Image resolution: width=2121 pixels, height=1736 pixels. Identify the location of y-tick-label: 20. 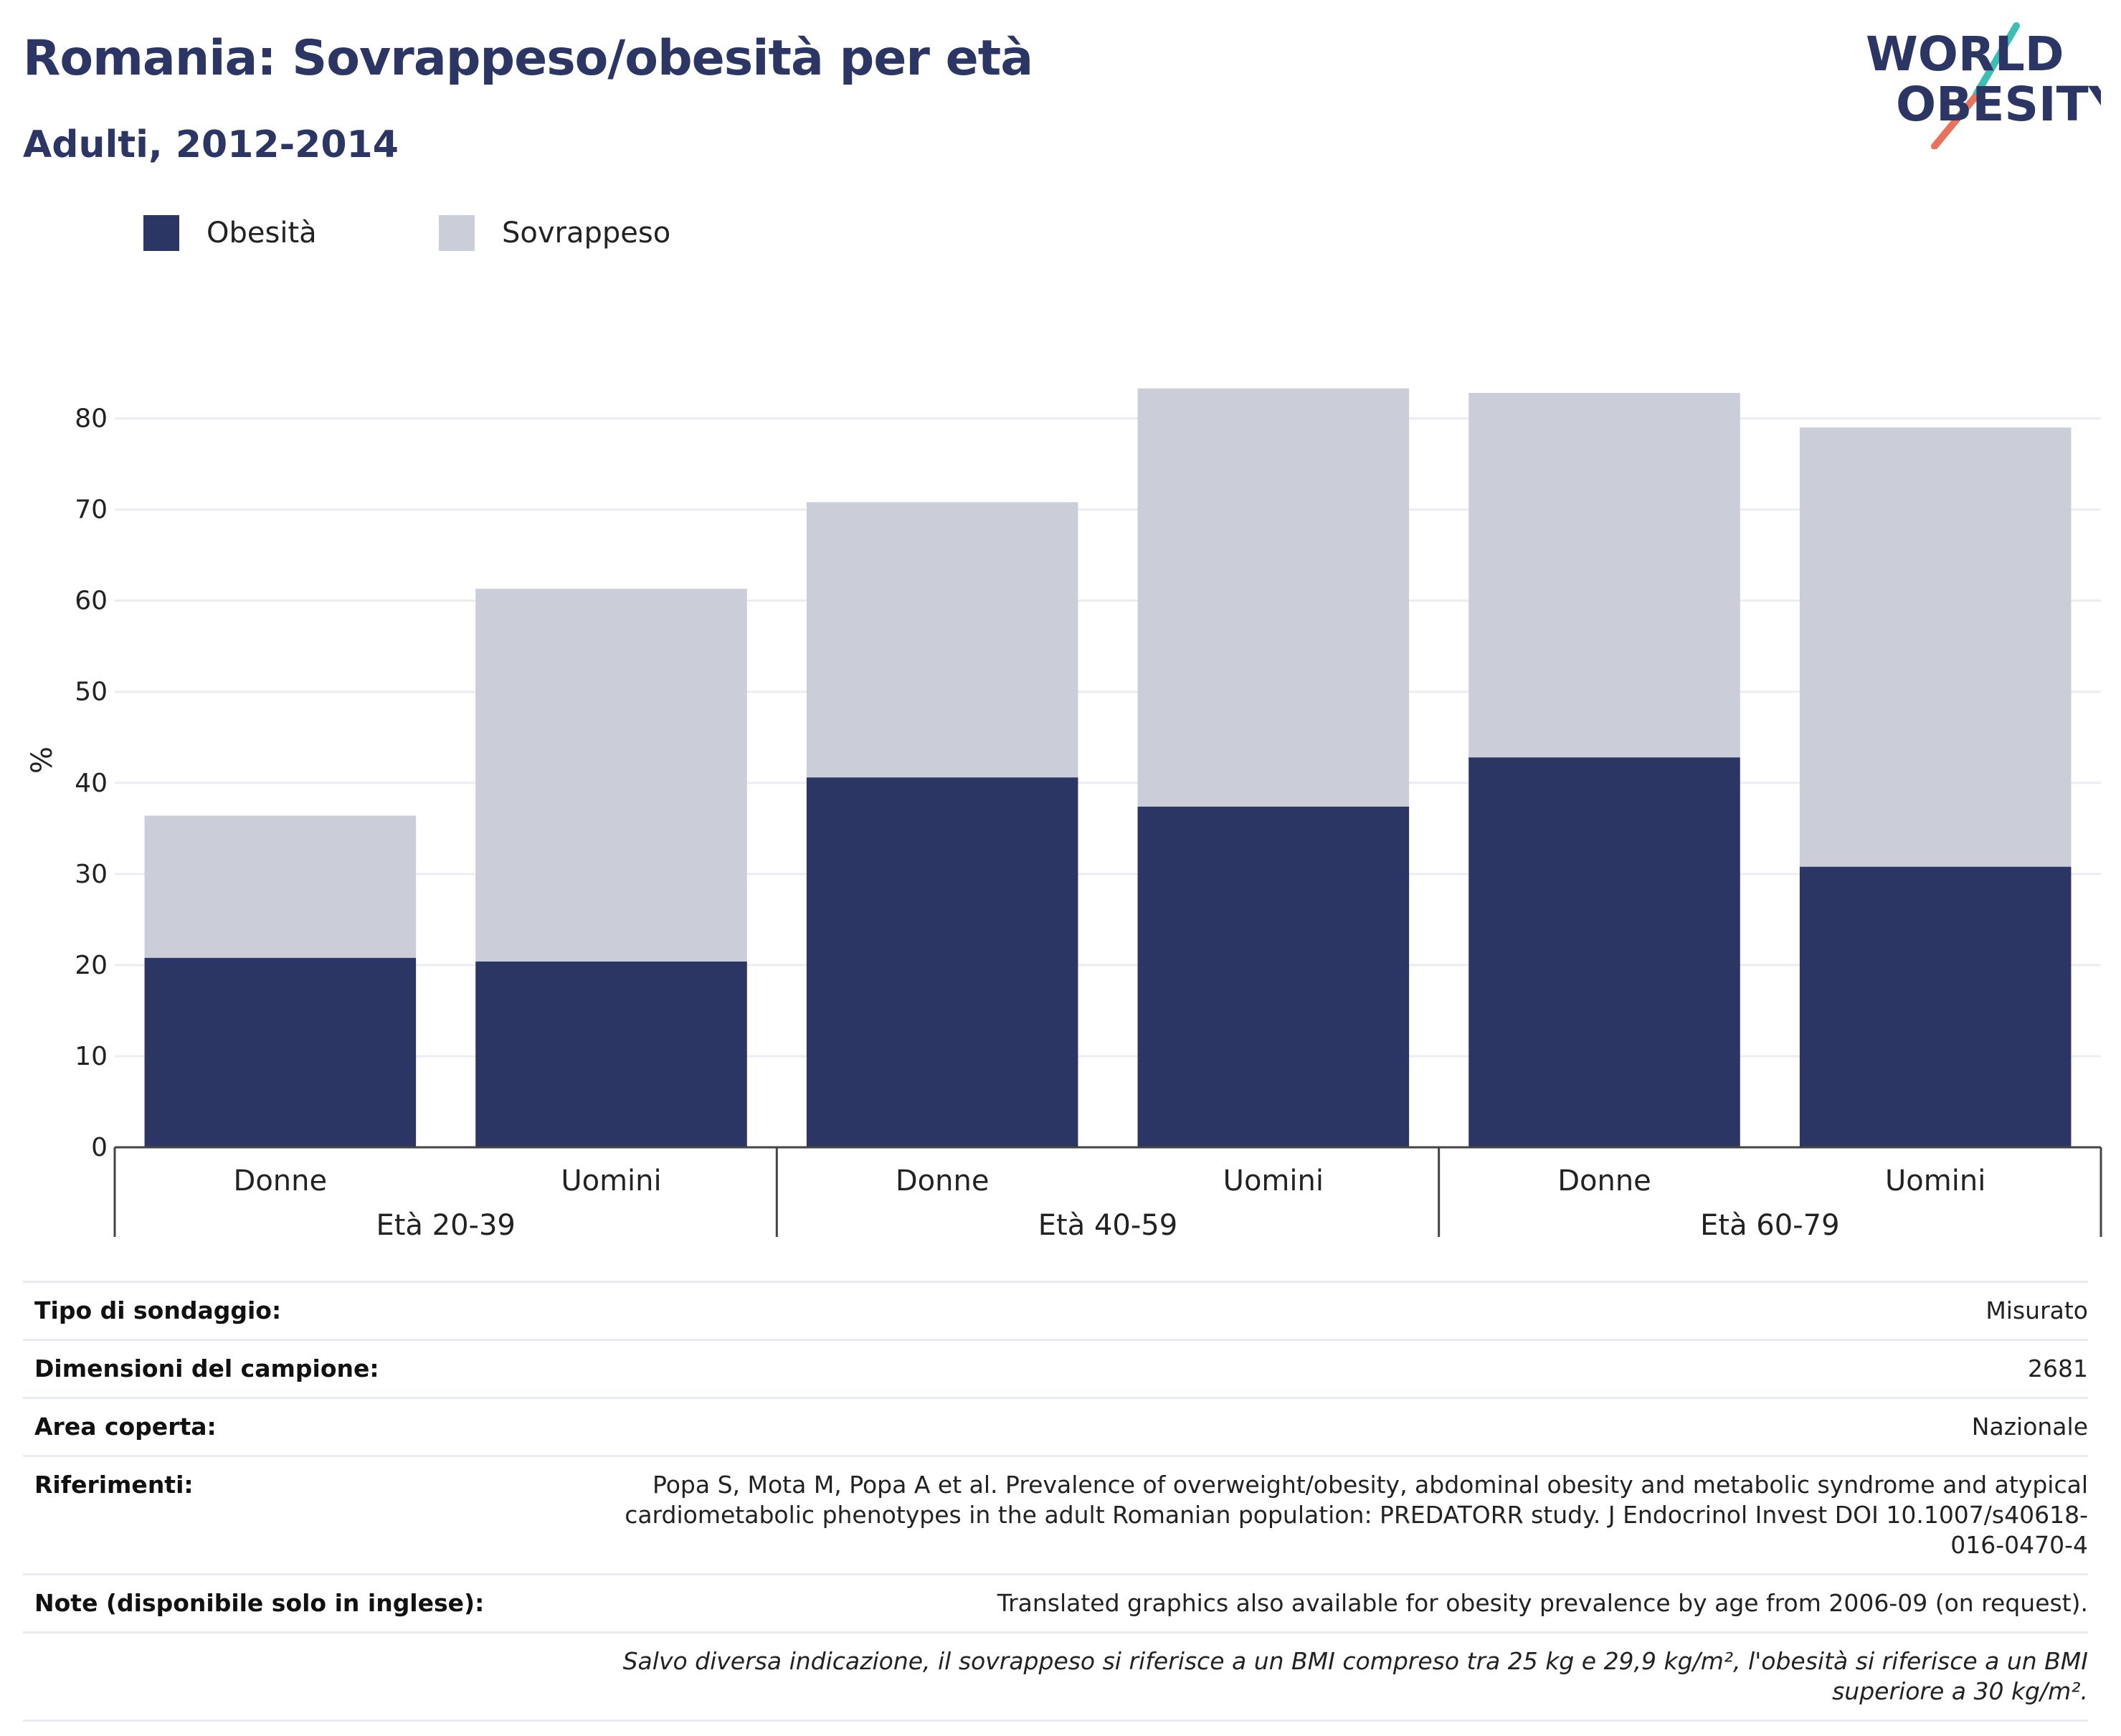
(91, 966).